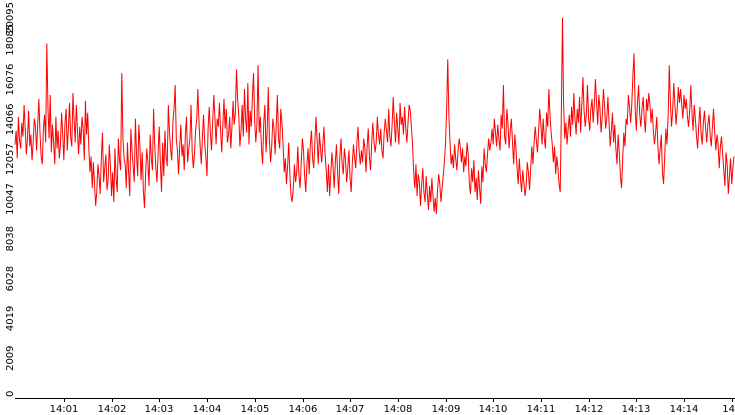 The width and height of the screenshot is (735, 415). What do you see at coordinates (112, 409) in the screenshot?
I see `x-tick-label: 14:02` at bounding box center [112, 409].